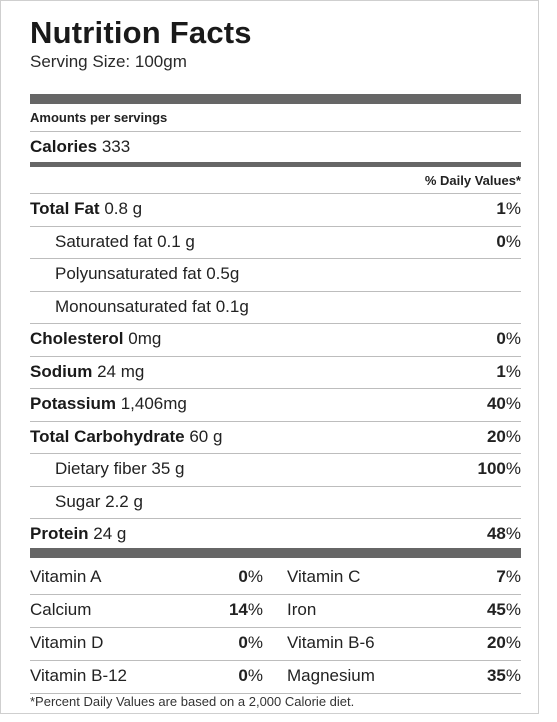 This screenshot has height=722, width=557. What do you see at coordinates (472, 180) in the screenshot?
I see `daily-values-header: % Daily Values*` at bounding box center [472, 180].